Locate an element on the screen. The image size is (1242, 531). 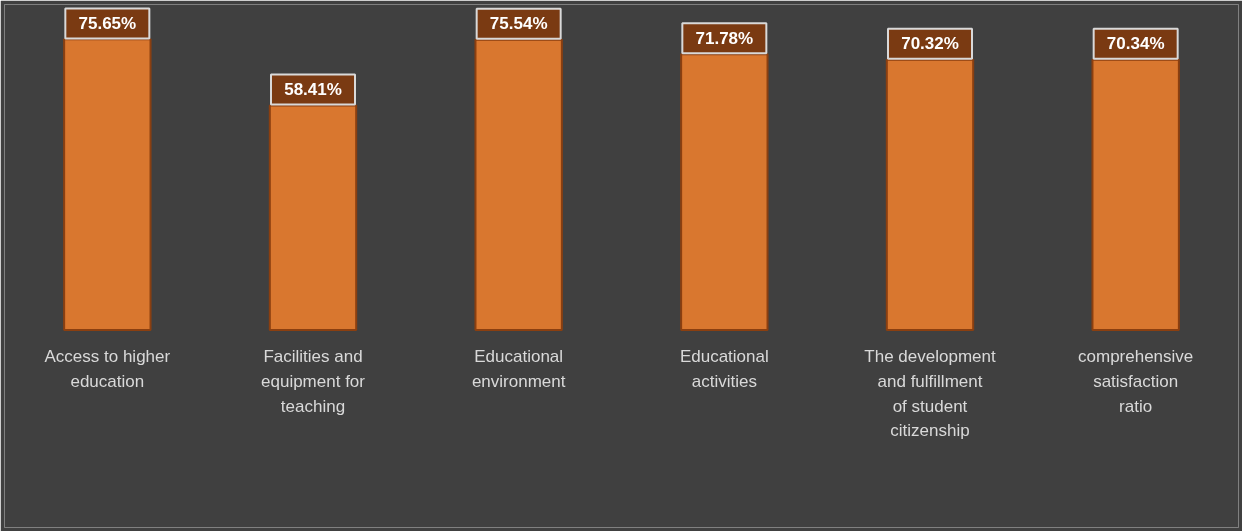
x-tick-label: comprehensive satisfaction ratio is located at coordinates (1136, 381).